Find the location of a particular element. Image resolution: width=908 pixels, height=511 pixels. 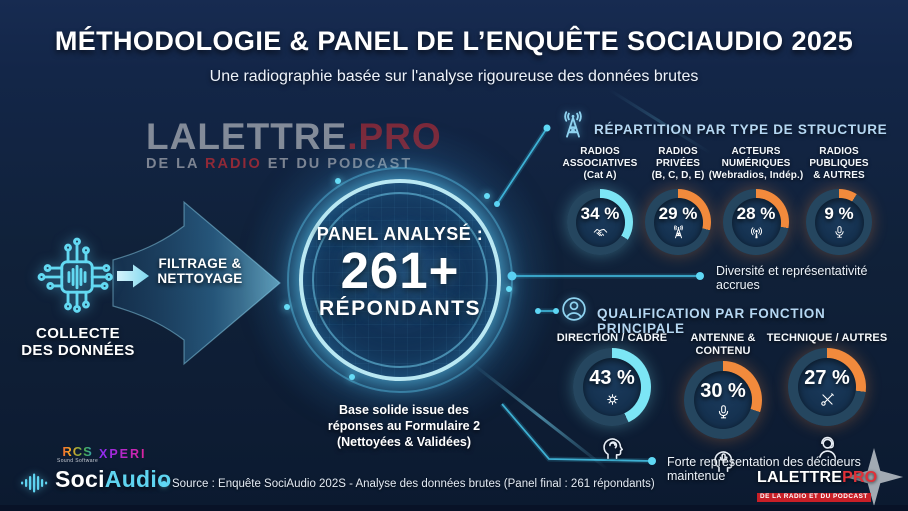

donut-value: 9 % is located at coordinates (839, 213).